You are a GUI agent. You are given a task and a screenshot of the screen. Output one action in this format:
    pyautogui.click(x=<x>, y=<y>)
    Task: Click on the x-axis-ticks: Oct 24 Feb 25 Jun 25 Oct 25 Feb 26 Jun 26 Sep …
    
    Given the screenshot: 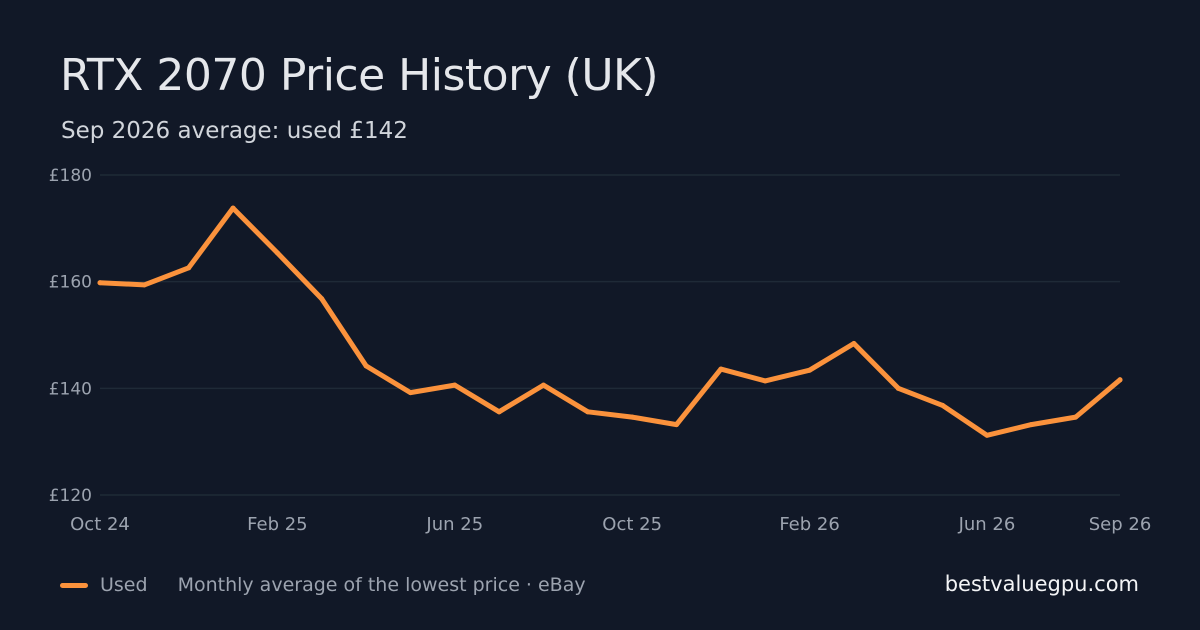 What is the action you would take?
    pyautogui.click(x=610, y=524)
    